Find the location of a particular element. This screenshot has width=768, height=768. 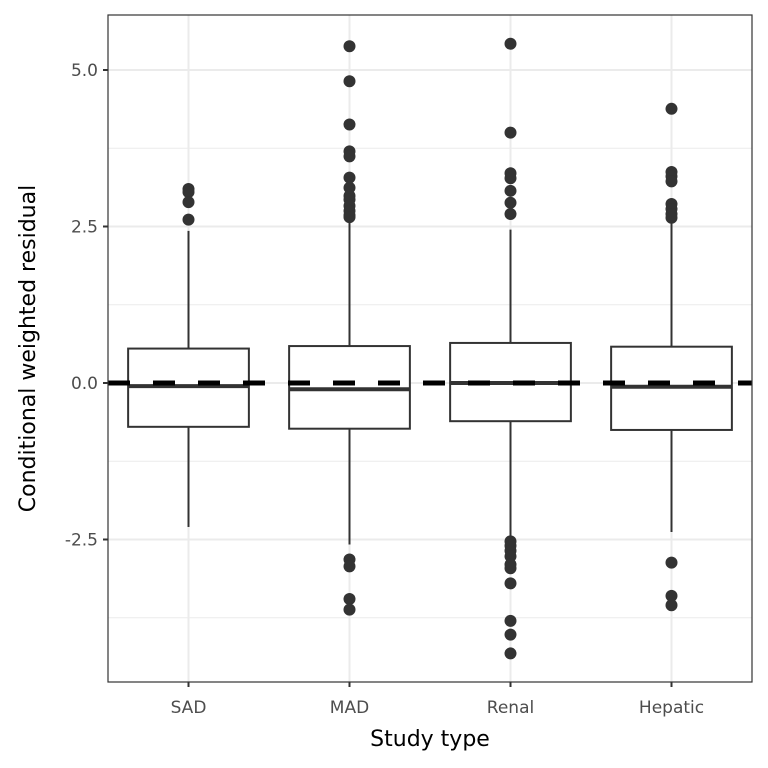

box-hepatic is located at coordinates (671, 357).